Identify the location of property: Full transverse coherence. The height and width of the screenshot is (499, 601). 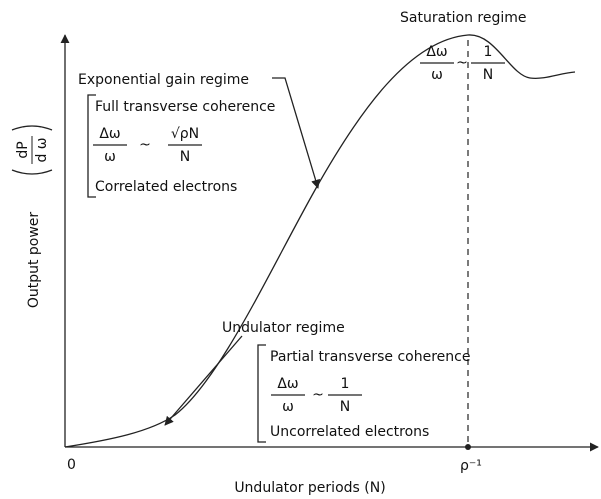
(185, 107).